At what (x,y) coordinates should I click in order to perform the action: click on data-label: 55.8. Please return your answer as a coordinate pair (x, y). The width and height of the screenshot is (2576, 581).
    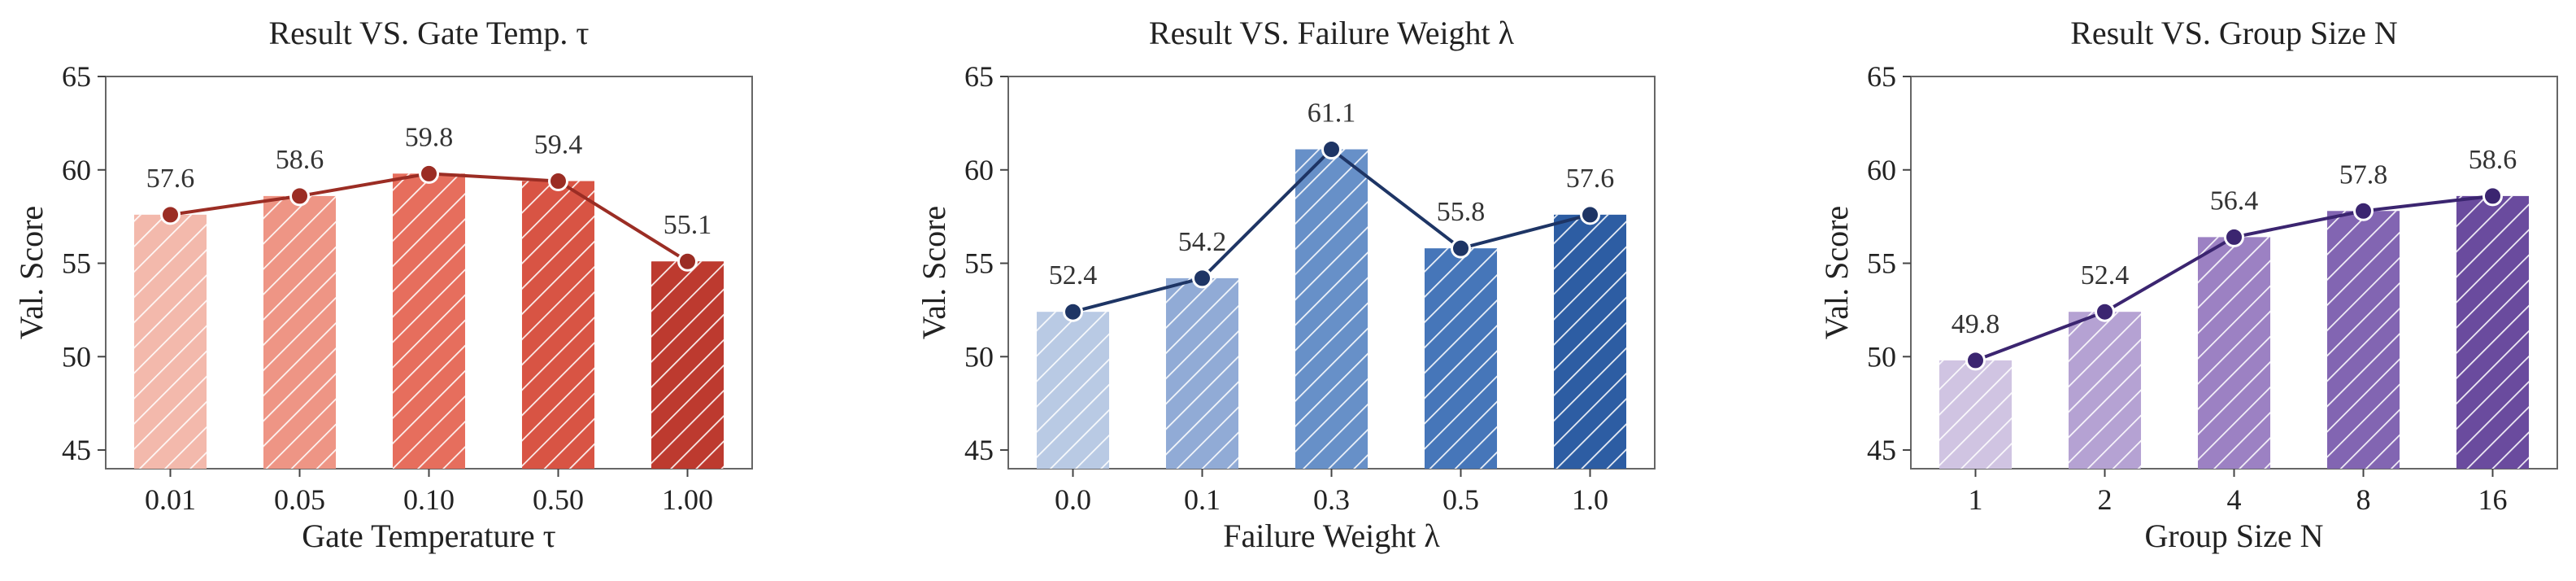
    Looking at the image, I should click on (1461, 212).